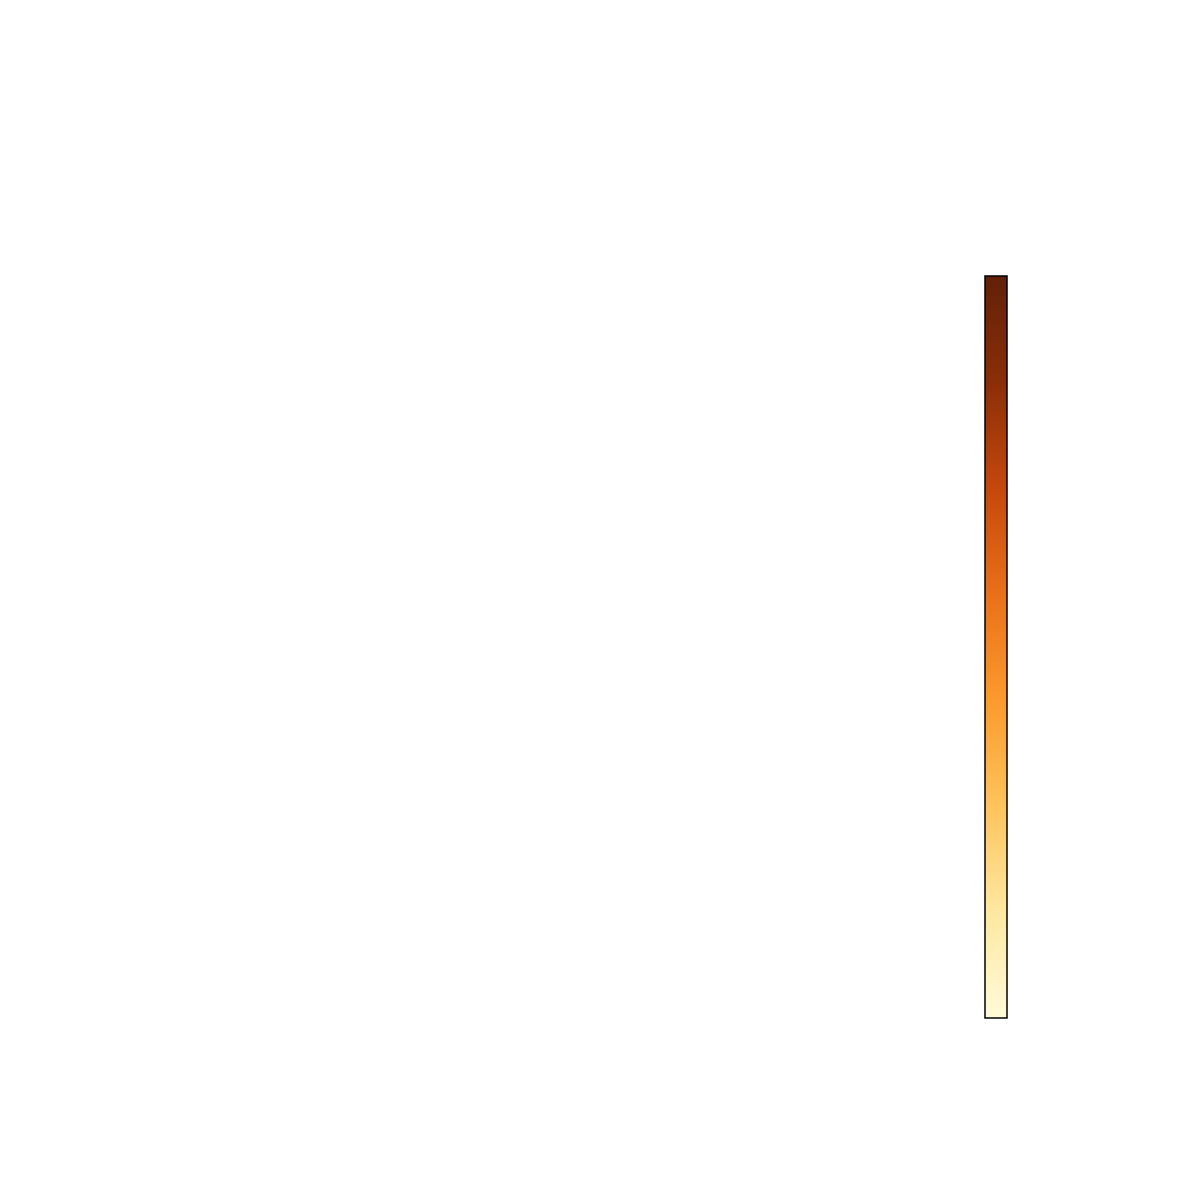  I want to click on colorbar-gradient, so click(996, 647).